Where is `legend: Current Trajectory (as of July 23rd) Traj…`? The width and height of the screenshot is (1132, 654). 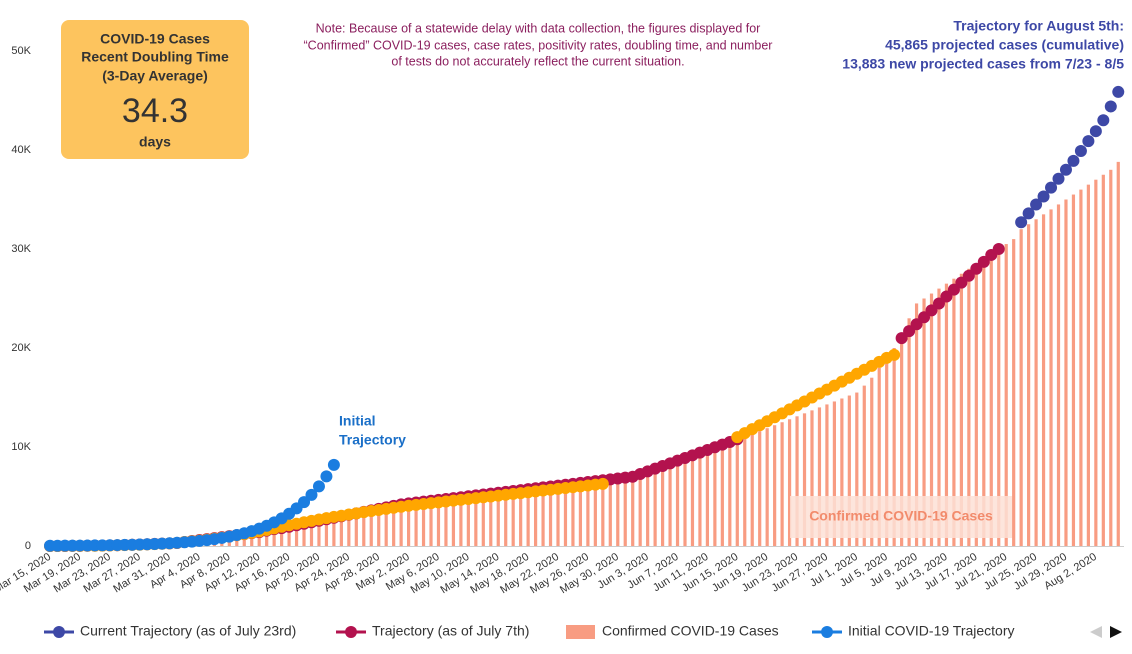
legend: Current Trajectory (as of July 23rd) Traj… is located at coordinates (529, 631).